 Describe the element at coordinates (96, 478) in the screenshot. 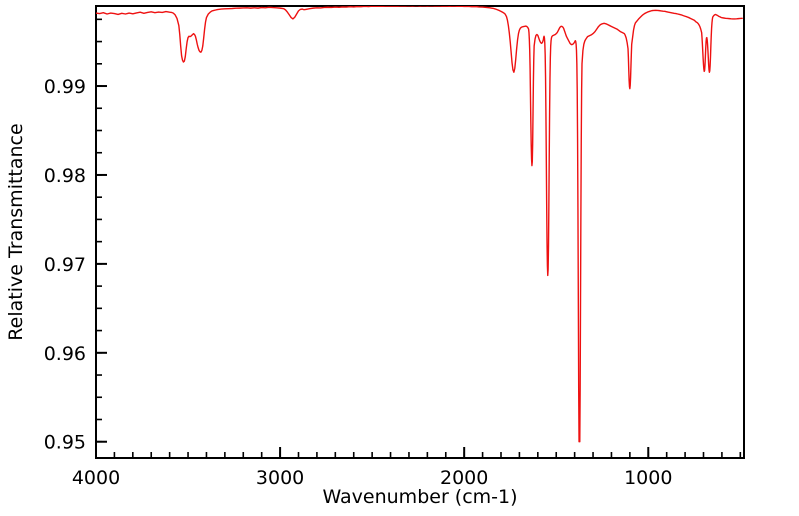

I see `x-tick-label: 4000` at that location.